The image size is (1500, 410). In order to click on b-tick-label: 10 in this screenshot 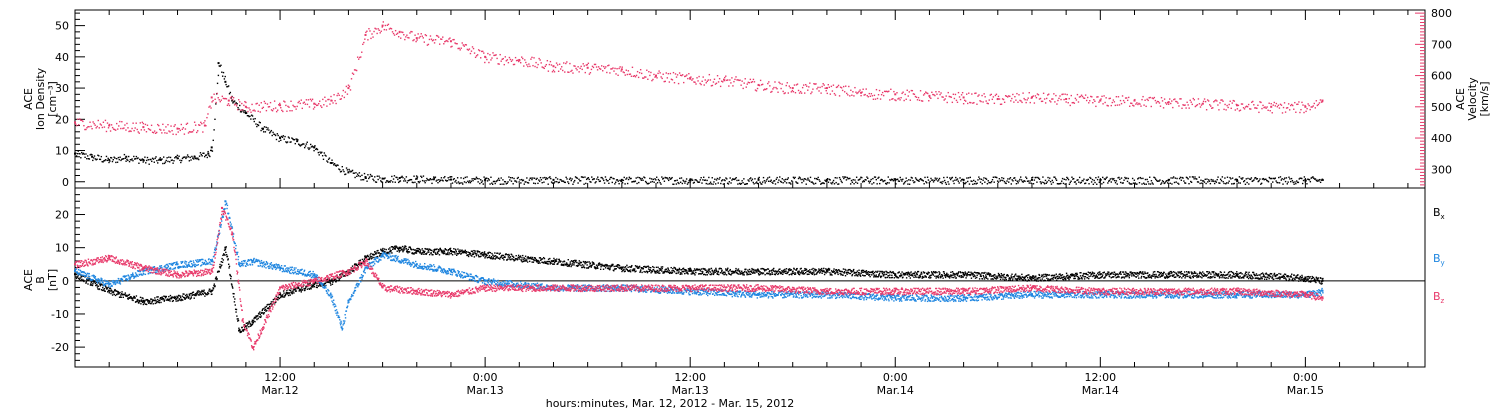, I will do `click(62, 248)`.